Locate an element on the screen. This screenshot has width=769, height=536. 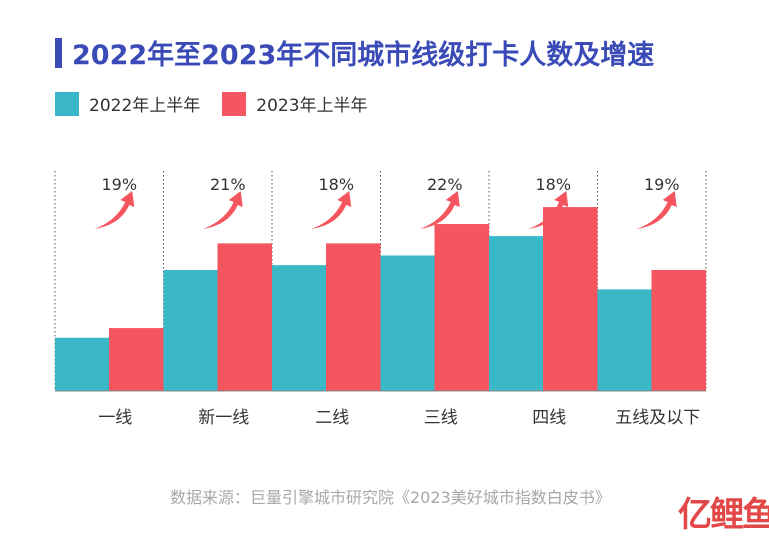
legend-item-2022: 2022年上半年 is located at coordinates (127, 103).